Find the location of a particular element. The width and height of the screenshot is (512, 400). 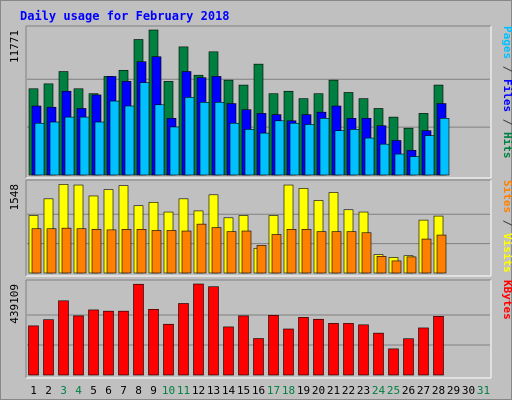

legend-entry: KBytes is located at coordinates (506, 300).